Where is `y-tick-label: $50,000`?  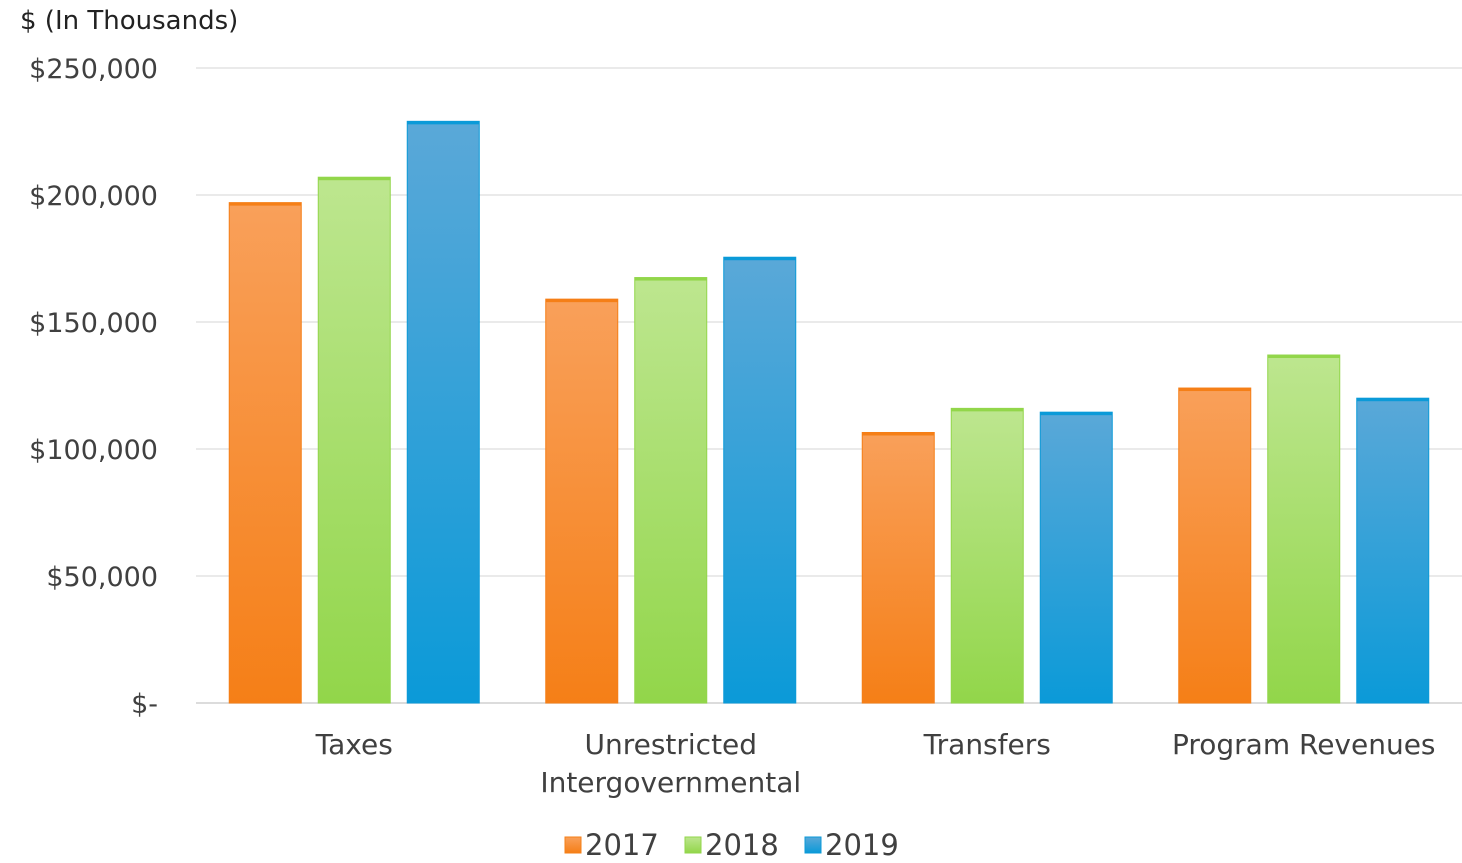
y-tick-label: $50,000 is located at coordinates (102, 577).